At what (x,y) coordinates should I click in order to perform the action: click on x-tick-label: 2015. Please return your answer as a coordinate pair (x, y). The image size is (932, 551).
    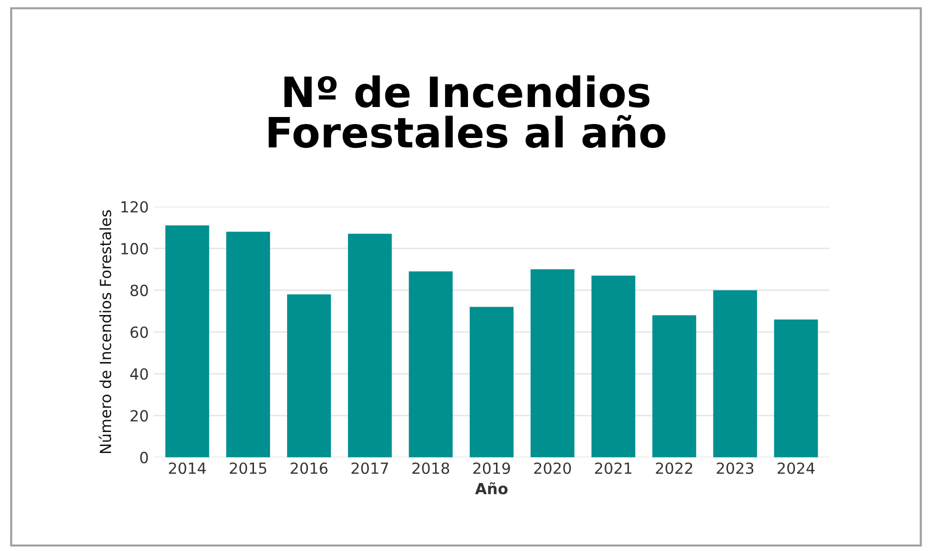
    Looking at the image, I should click on (248, 468).